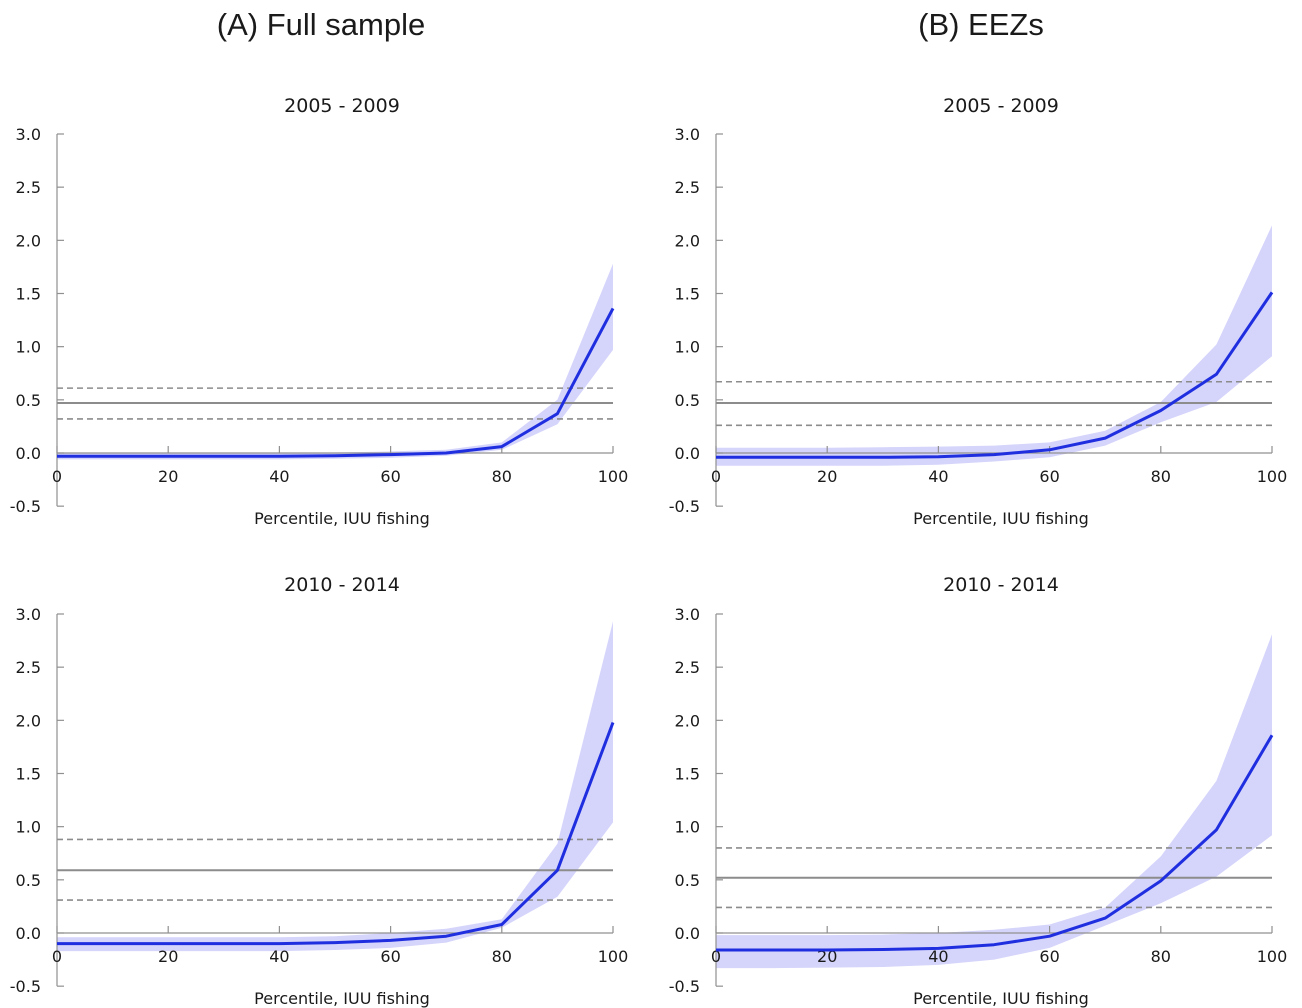 Image resolution: width=1302 pixels, height=1008 pixels. I want to click on column-title-eezs: (B) EEZs, so click(981, 24).